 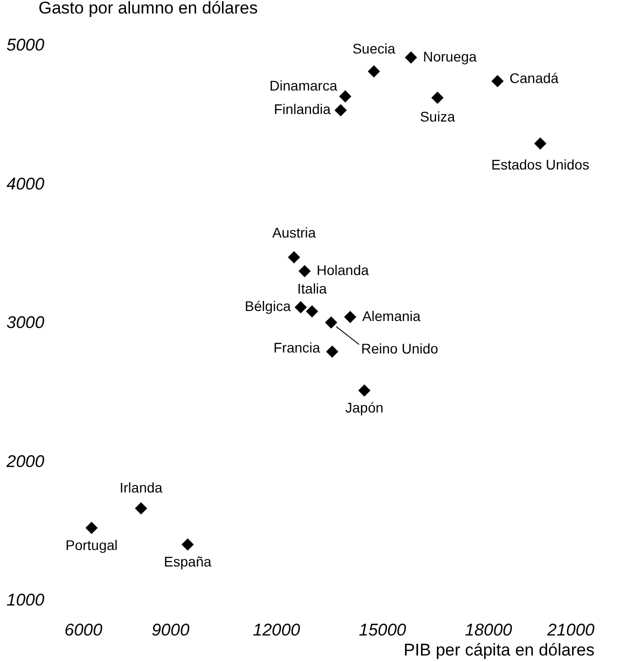 What do you see at coordinates (399, 348) in the screenshot?
I see `annotation: Reino Unido` at bounding box center [399, 348].